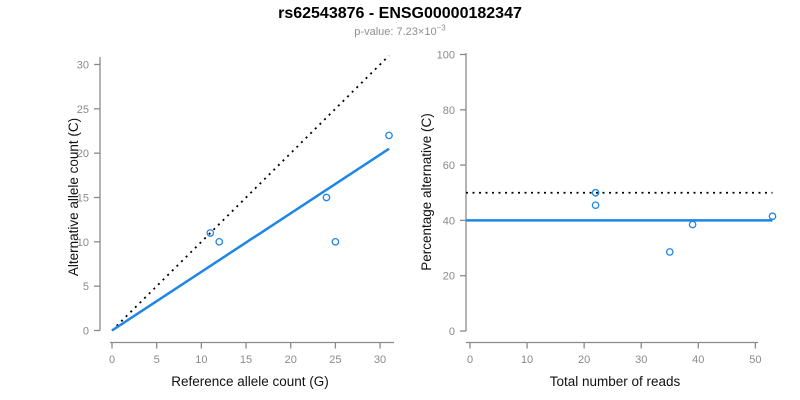 The width and height of the screenshot is (800, 400). Describe the element at coordinates (246, 360) in the screenshot. I see `x-tick-label: 15` at that location.